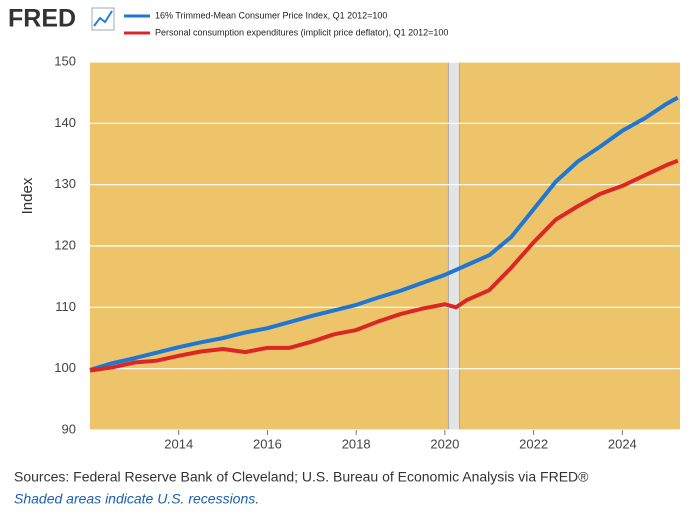  I want to click on logo-icon, so click(103, 19).